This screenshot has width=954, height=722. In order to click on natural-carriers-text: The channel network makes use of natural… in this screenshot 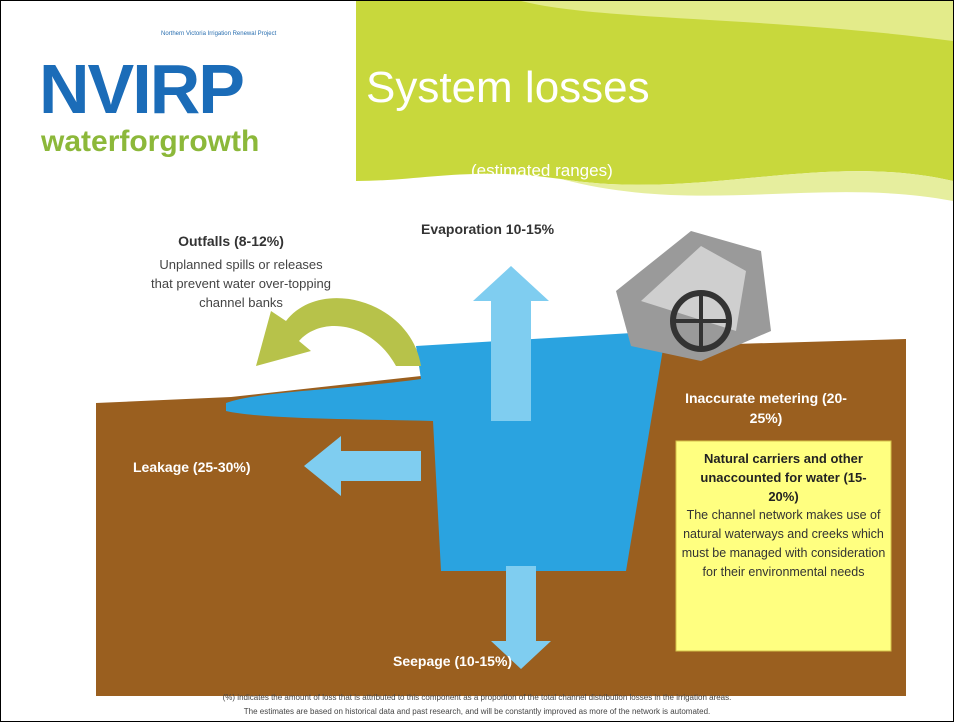, I will do `click(783, 543)`.